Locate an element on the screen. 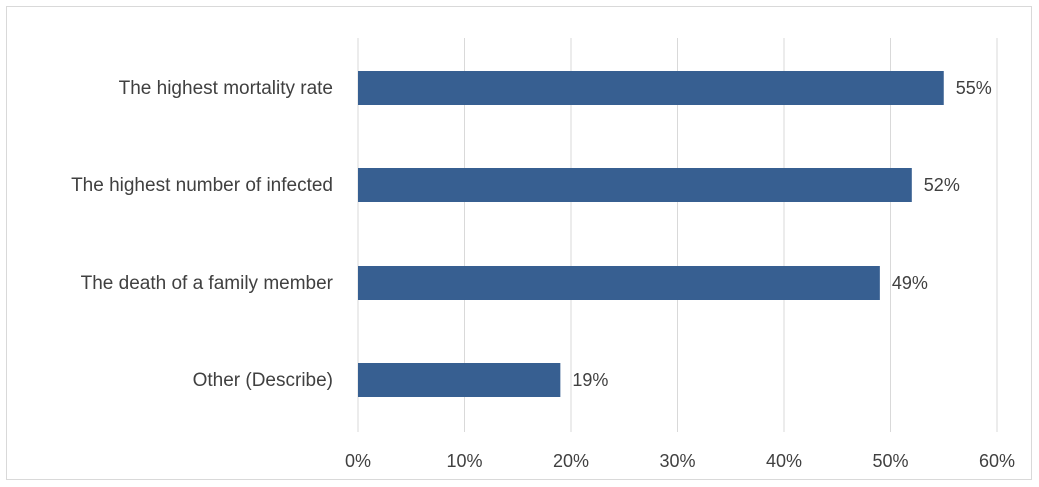 The width and height of the screenshot is (1039, 487). category-label: The death of a family member is located at coordinates (207, 283).